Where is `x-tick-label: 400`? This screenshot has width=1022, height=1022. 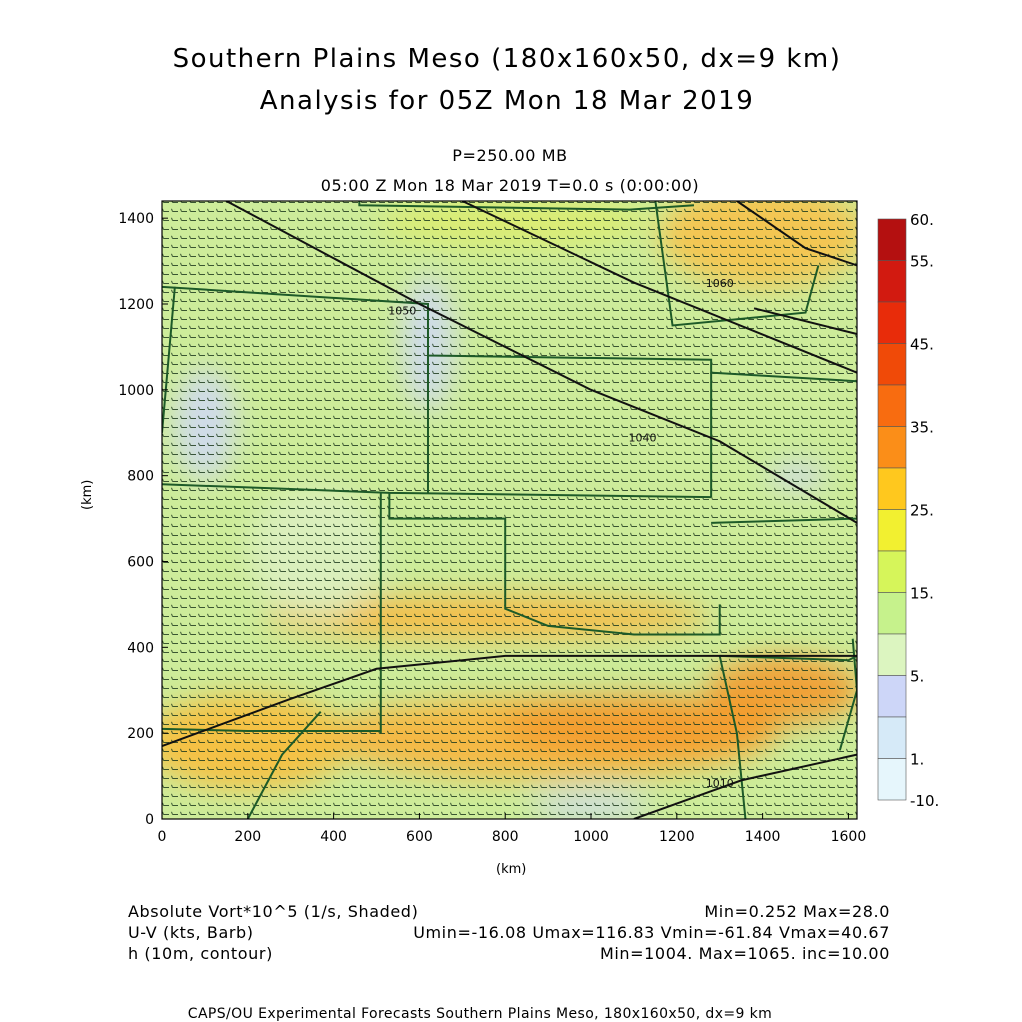 x-tick-label: 400 is located at coordinates (333, 837).